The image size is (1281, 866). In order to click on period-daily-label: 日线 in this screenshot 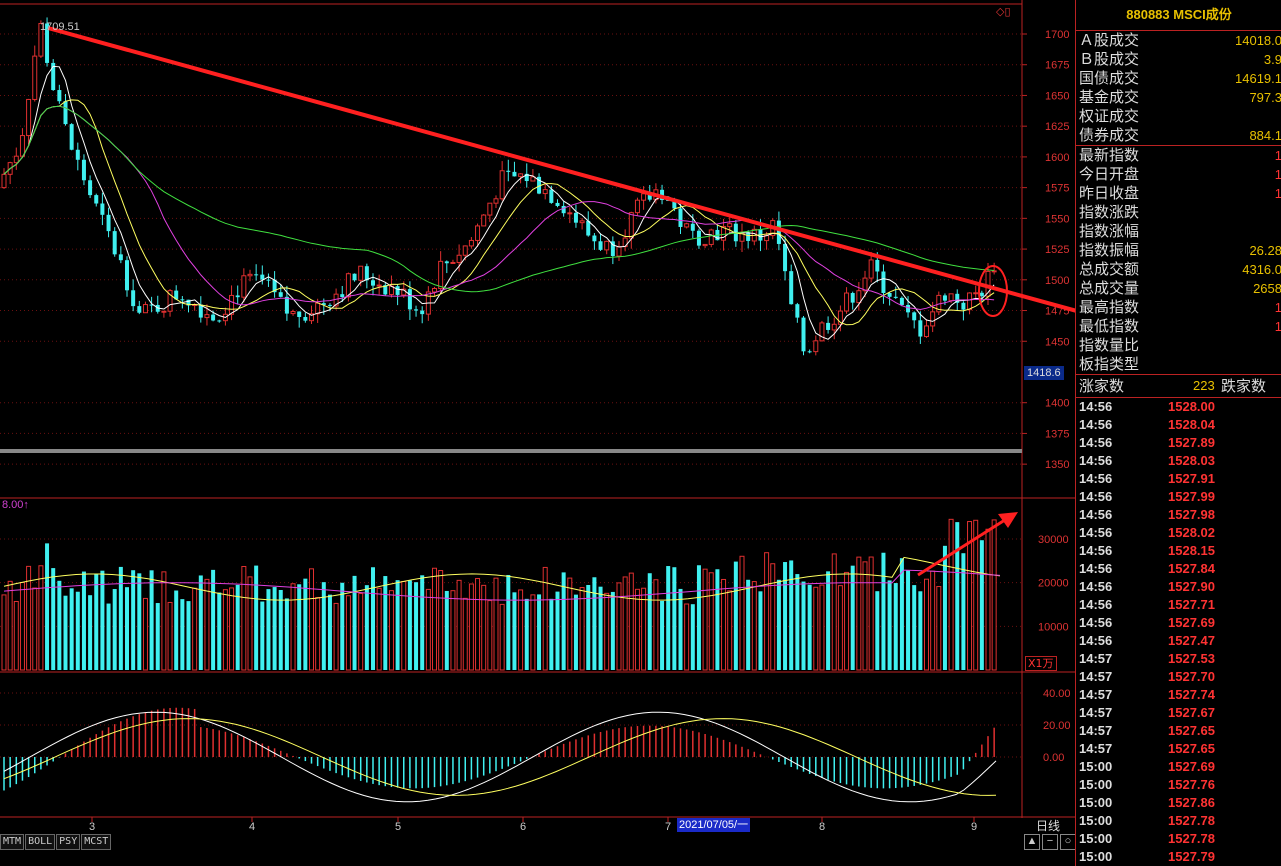, I will do `click(1048, 826)`.